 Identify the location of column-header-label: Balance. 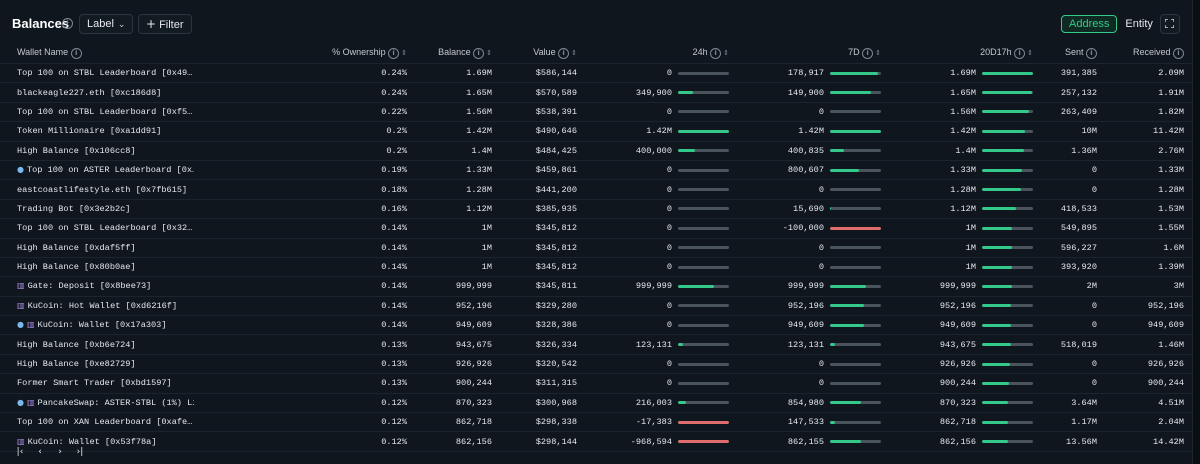
(454, 52).